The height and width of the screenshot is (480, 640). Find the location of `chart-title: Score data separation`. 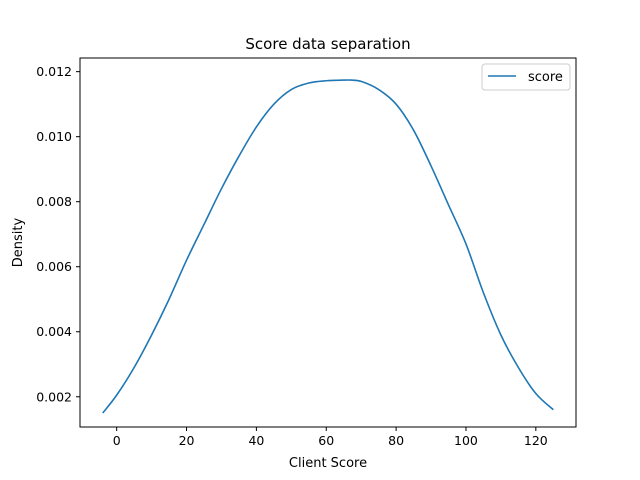

chart-title: Score data separation is located at coordinates (327, 44).